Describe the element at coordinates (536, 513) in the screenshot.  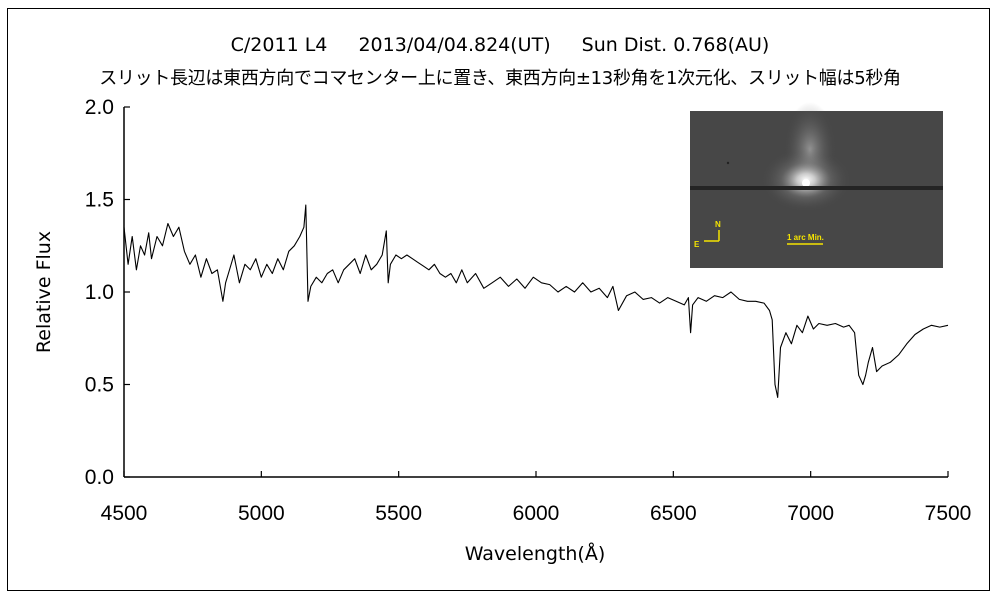
I see `x-tick-label: 6000` at that location.